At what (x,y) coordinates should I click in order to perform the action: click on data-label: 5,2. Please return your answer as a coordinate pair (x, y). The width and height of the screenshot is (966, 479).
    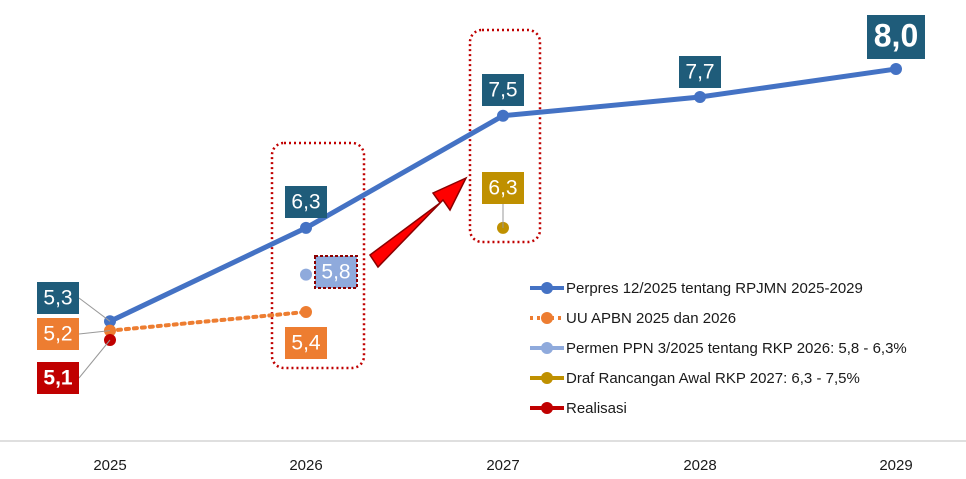
    Looking at the image, I should click on (57, 334).